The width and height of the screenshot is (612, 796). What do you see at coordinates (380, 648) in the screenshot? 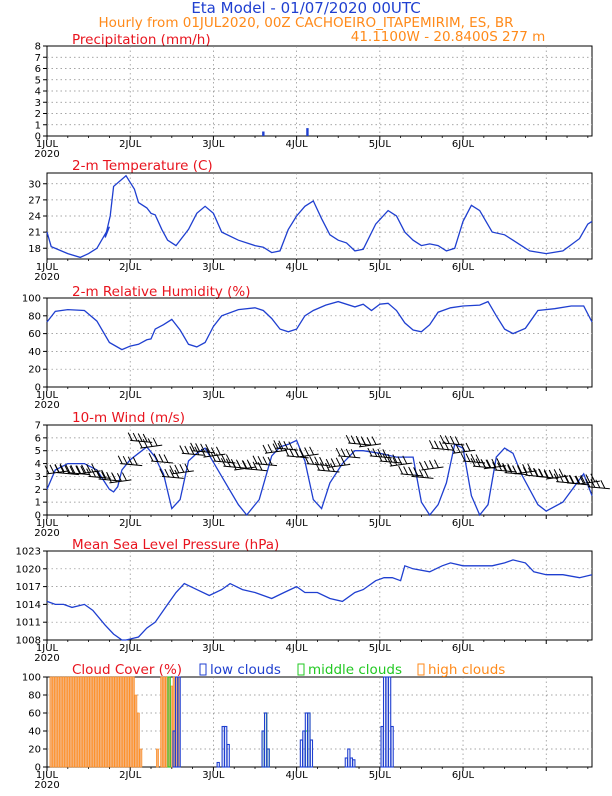
I see `mslp-xtick-label: 5JUL` at bounding box center [380, 648].